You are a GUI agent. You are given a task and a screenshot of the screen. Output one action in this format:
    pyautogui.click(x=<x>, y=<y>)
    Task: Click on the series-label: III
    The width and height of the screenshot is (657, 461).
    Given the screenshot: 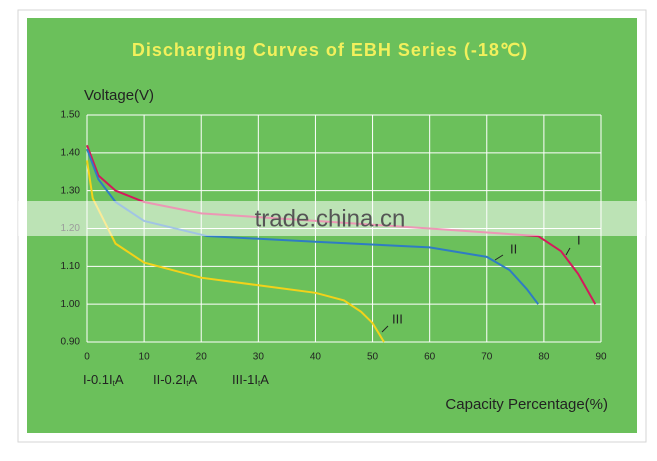 What is the action you would take?
    pyautogui.click(x=397, y=318)
    